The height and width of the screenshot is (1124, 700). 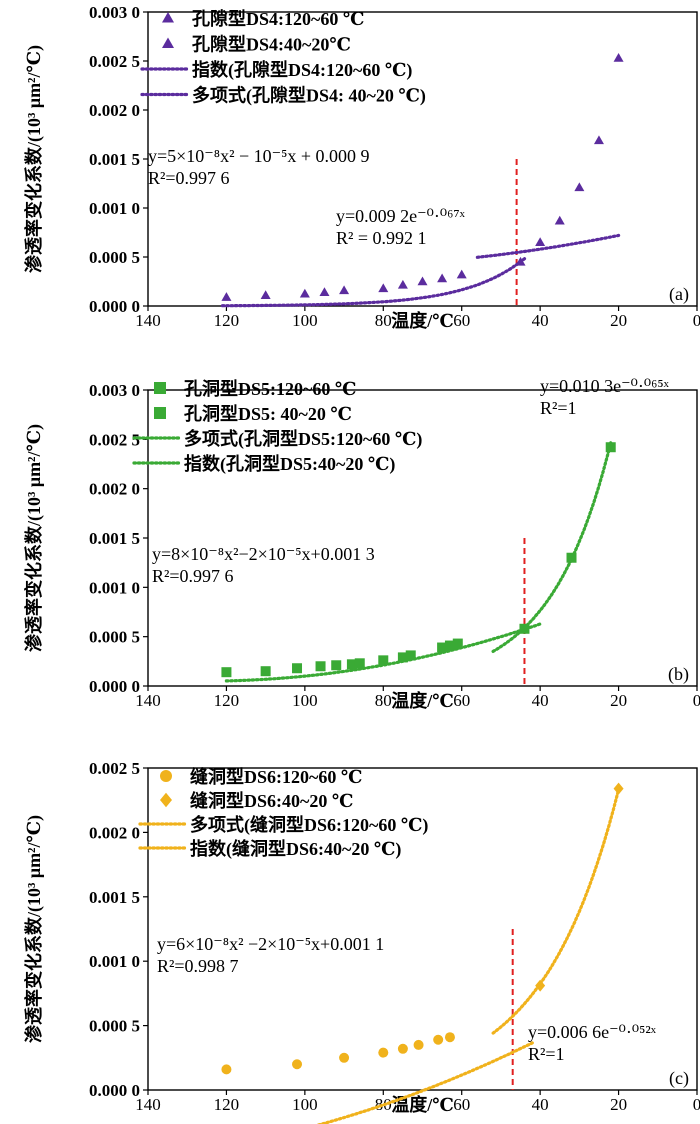 I want to click on equation-annotation: y=5×10⁻⁸x² − 10⁻⁵x + 0.000 9, so click(x=259, y=156).